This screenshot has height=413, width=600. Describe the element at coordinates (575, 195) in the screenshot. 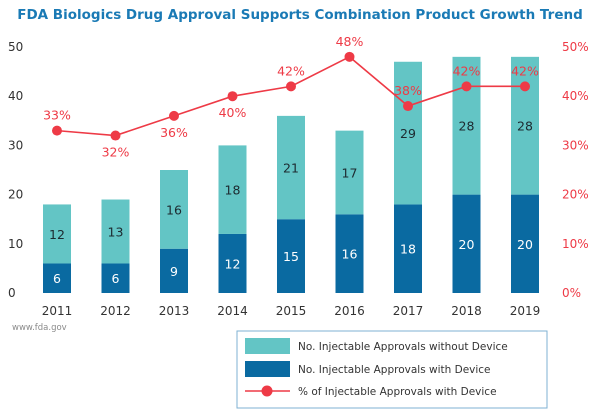

I see `right-tick-label: 20%` at that location.